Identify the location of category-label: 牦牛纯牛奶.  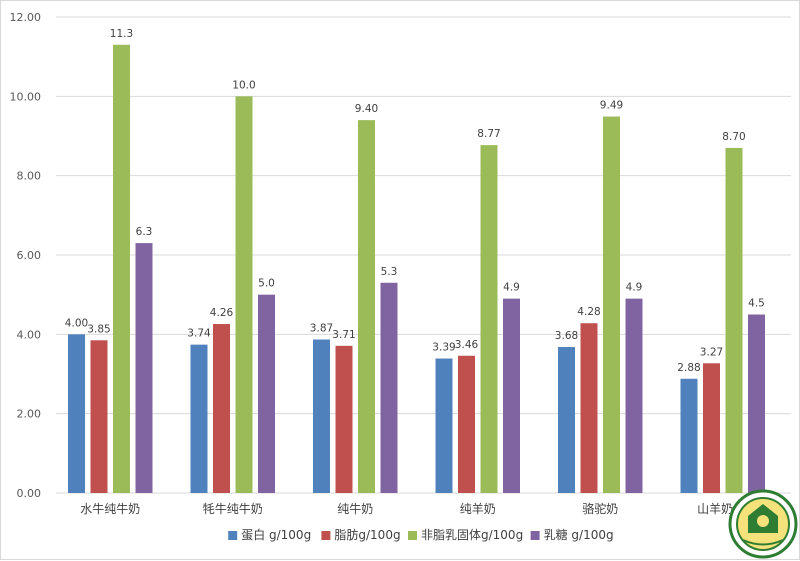
(233, 508).